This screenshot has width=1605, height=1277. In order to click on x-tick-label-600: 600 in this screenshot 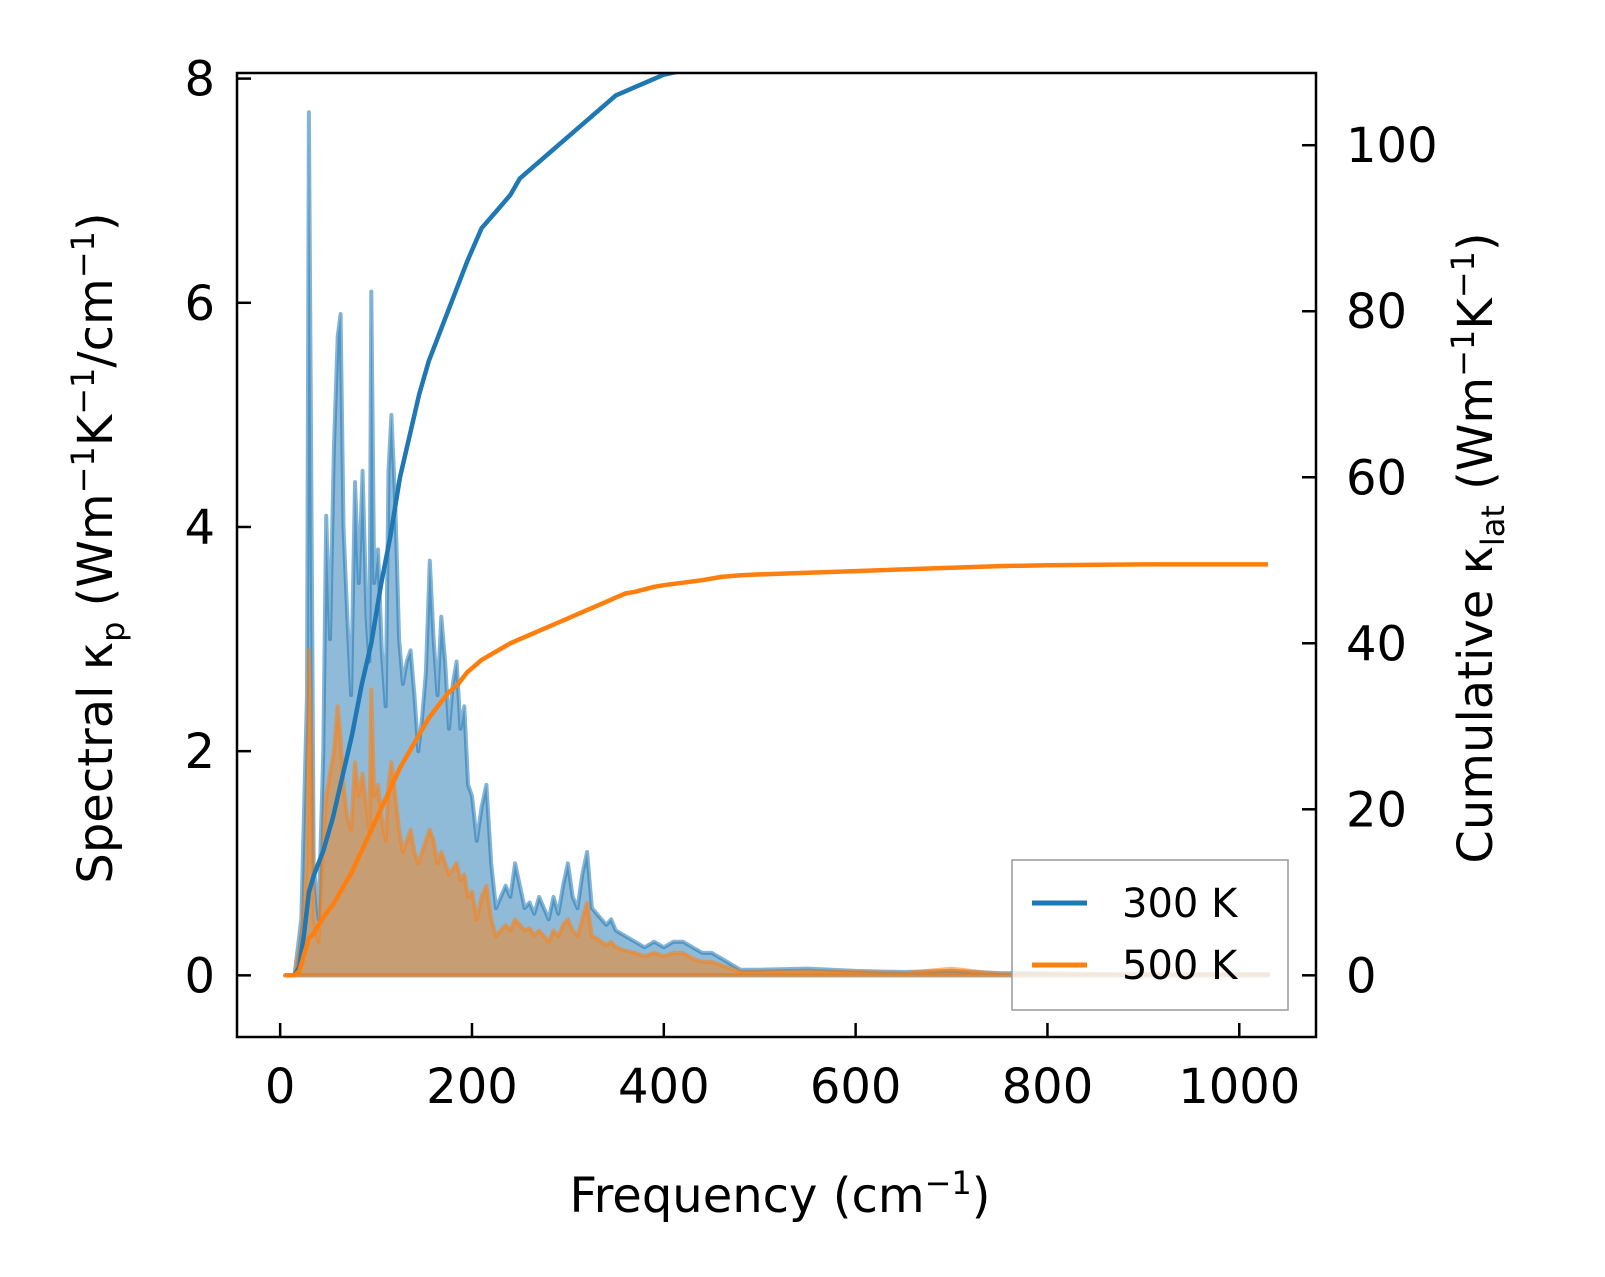, I will do `click(856, 1087)`.